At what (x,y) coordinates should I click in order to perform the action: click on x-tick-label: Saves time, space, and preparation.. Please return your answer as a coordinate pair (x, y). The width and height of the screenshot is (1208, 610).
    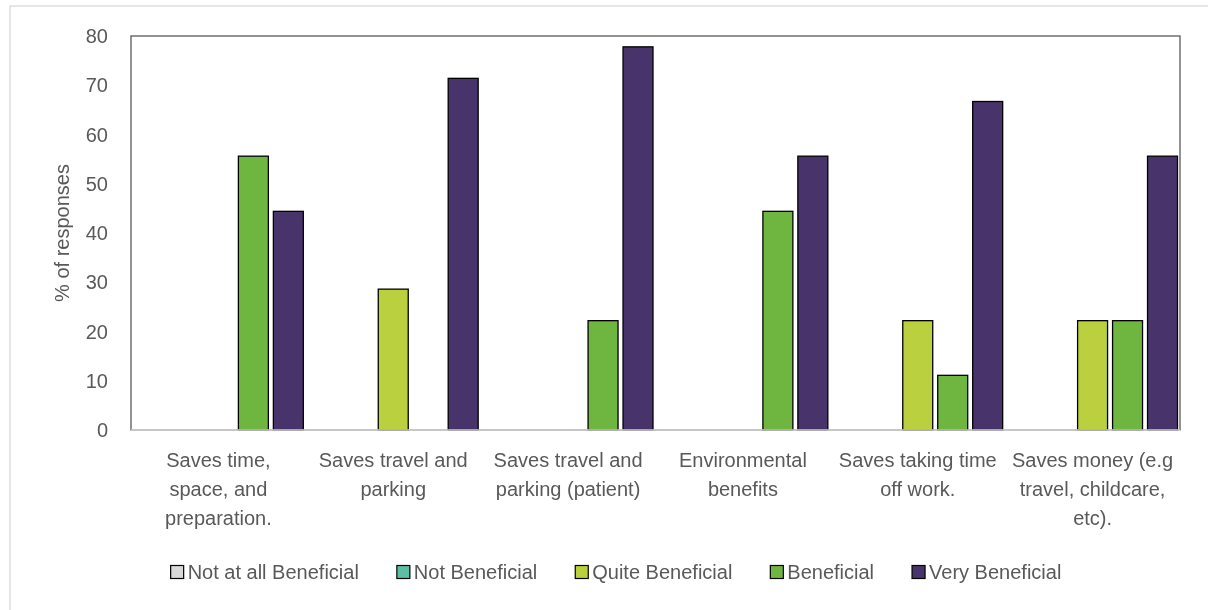
    Looking at the image, I should click on (218, 489).